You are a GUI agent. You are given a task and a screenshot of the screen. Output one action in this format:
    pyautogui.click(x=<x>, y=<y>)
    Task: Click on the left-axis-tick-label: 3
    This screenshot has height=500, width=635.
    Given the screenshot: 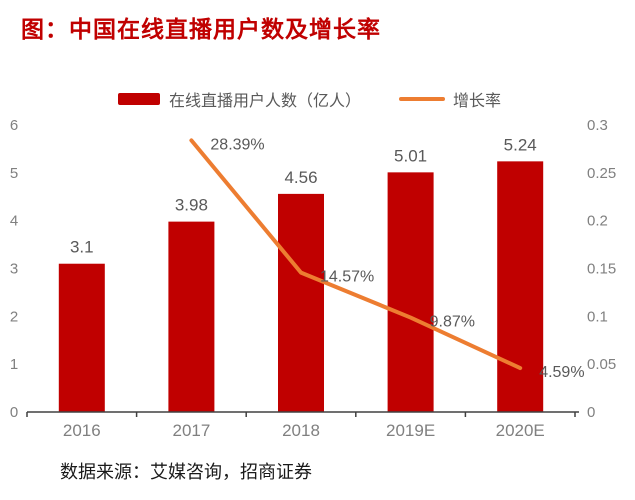 What is the action you would take?
    pyautogui.click(x=14, y=269)
    